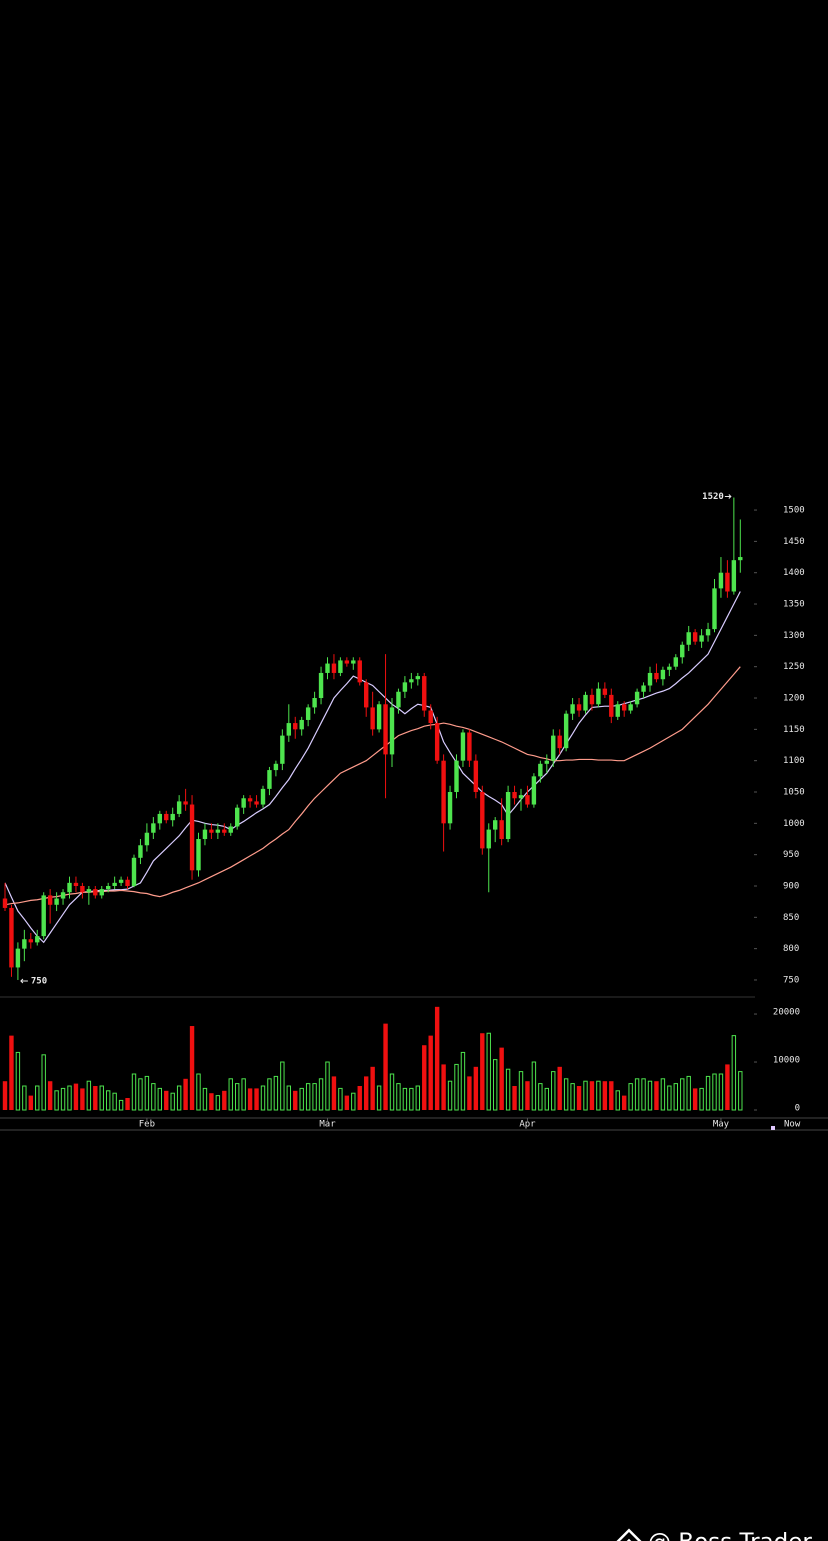 Image resolution: width=828 pixels, height=1541 pixels. What do you see at coordinates (791, 949) in the screenshot?
I see `y-tick-label: 800` at bounding box center [791, 949].